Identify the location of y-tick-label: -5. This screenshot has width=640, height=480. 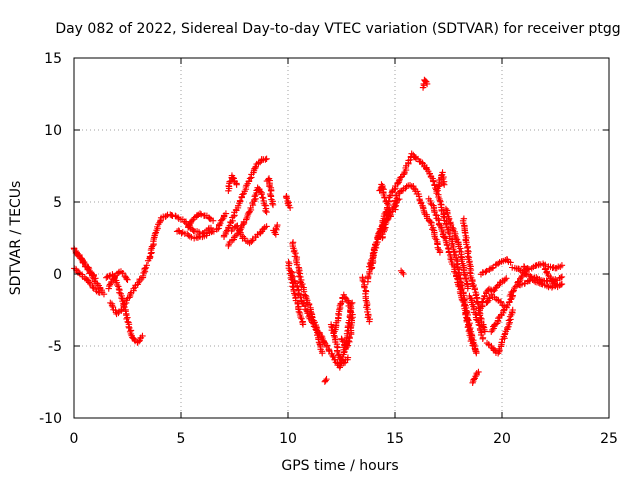
(55, 347).